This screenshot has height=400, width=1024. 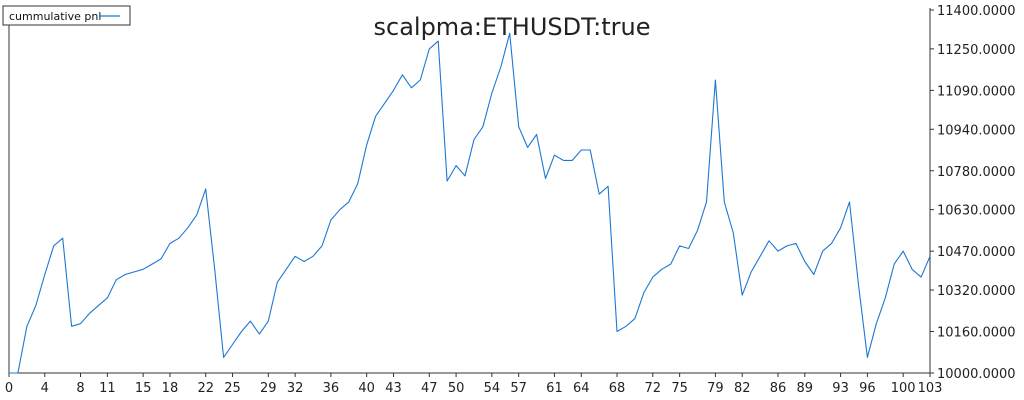 What do you see at coordinates (170, 388) in the screenshot?
I see `x-tick-label: 18` at bounding box center [170, 388].